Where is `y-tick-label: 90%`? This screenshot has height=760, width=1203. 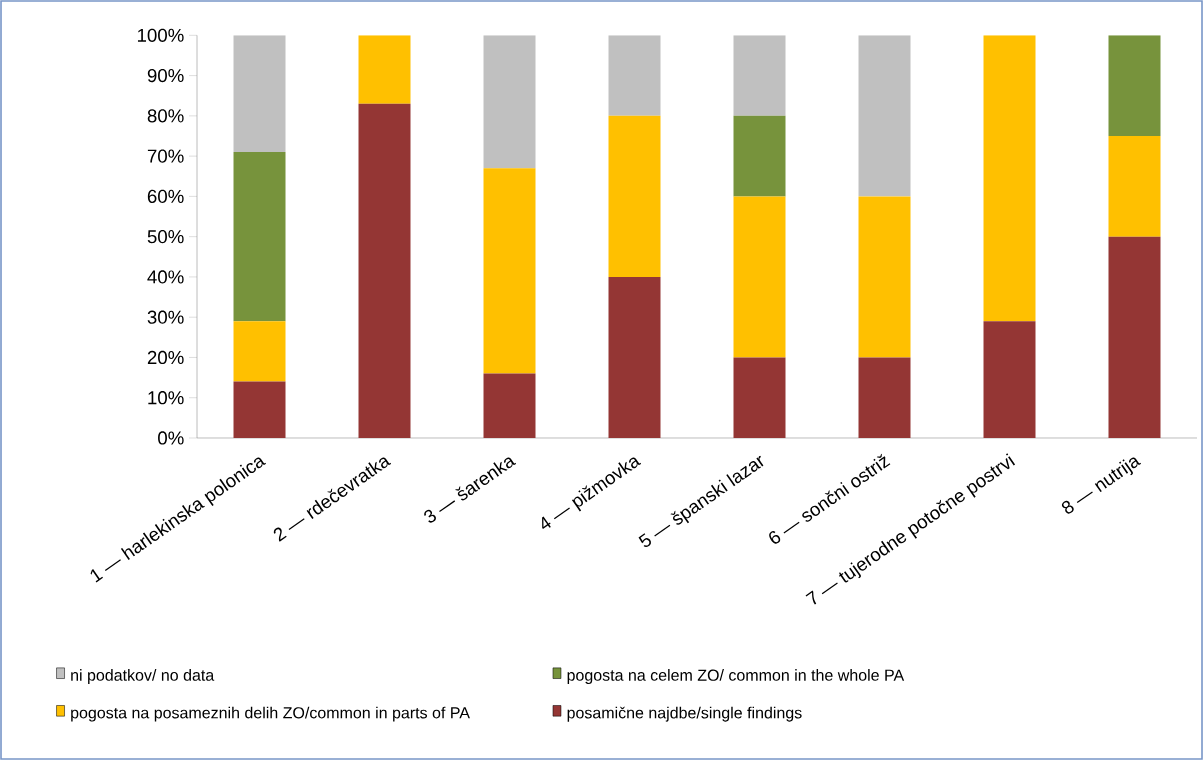 y-tick-label: 90% is located at coordinates (165, 75).